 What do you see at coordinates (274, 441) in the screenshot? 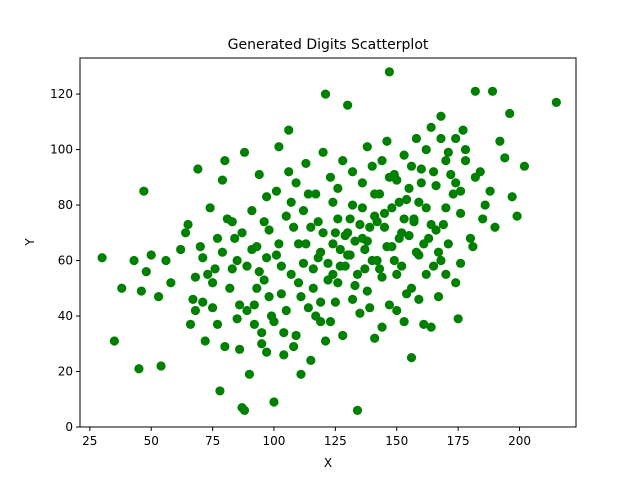
I see `x-tick-label-3: 100` at bounding box center [274, 441].